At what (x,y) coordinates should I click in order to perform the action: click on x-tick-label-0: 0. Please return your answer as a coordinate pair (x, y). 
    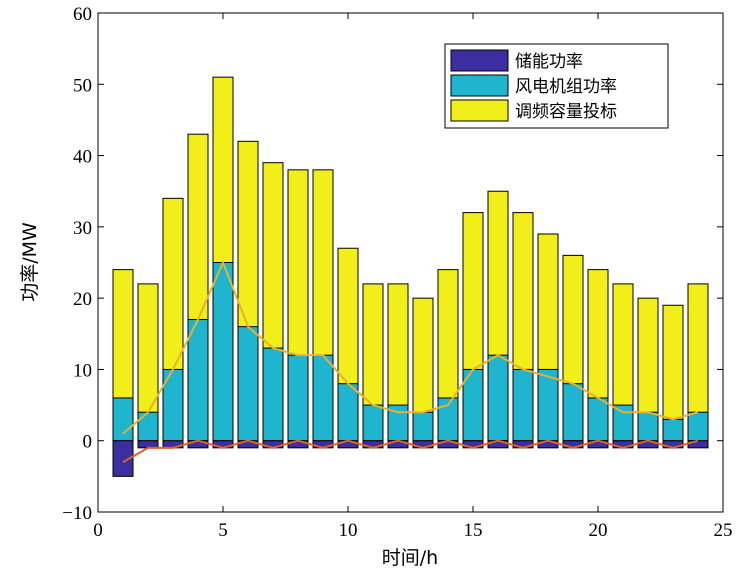
    Looking at the image, I should click on (98, 530).